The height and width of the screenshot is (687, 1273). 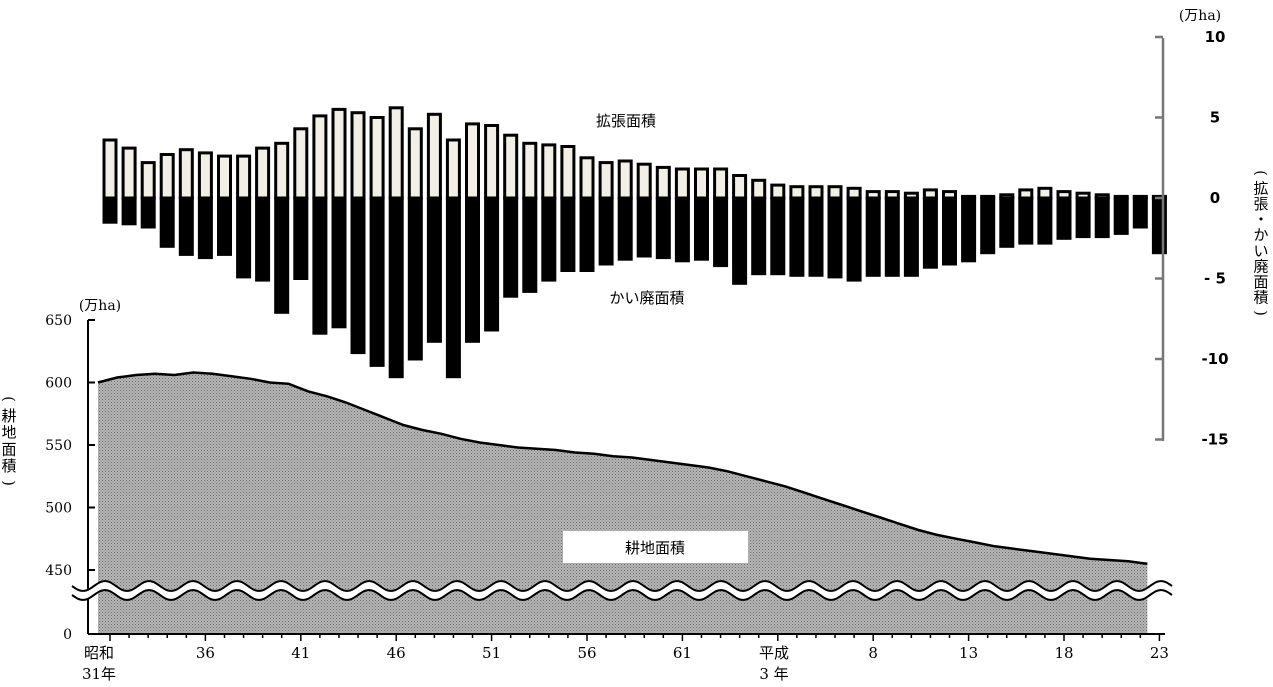 I want to click on right-axis-tick-label: 5, so click(x=1215, y=118).